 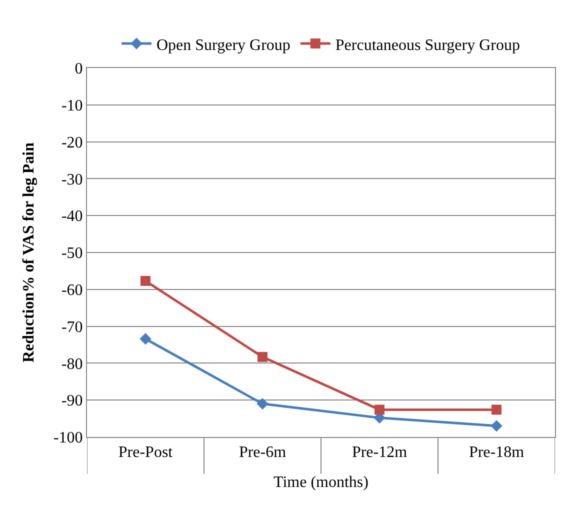 What do you see at coordinates (146, 453) in the screenshot?
I see `x-tick-label: Pre-Post` at bounding box center [146, 453].